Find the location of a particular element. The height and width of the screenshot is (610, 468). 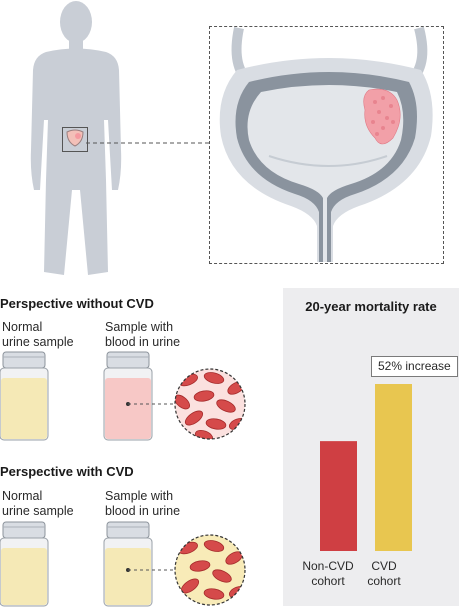

x-label-cvd-line2: cohort is located at coordinates (384, 581).